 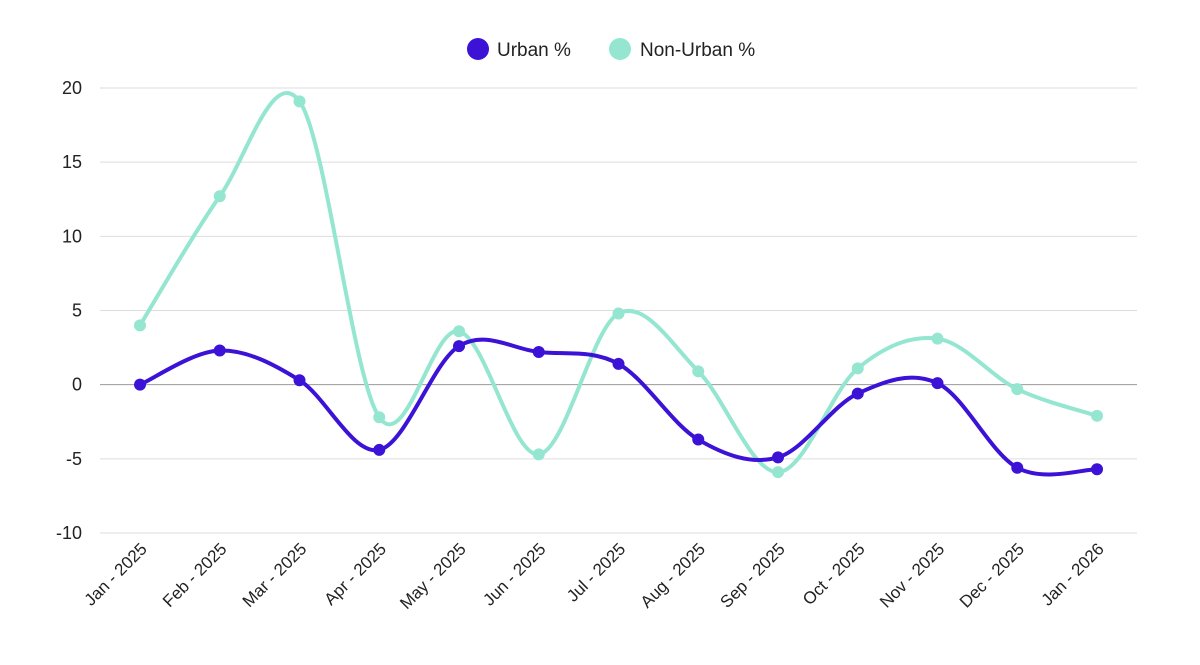 I want to click on legend-item-urban: Urban %, so click(x=519, y=49).